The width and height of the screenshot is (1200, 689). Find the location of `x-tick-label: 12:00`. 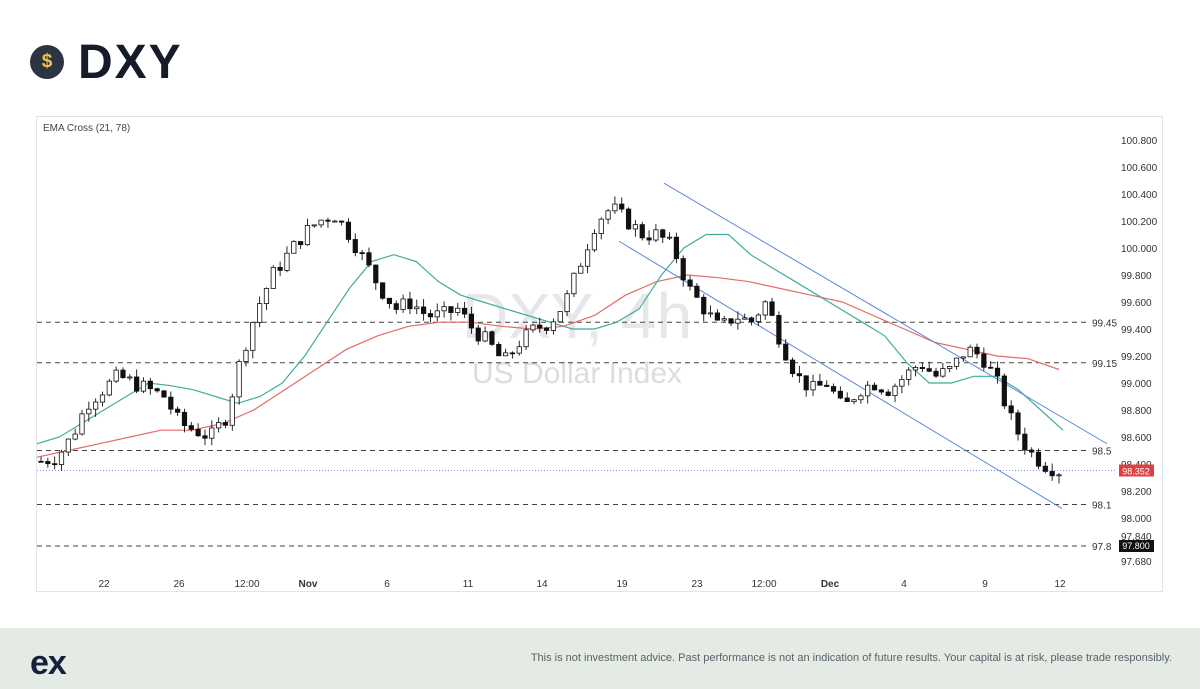

x-tick-label: 12:00 is located at coordinates (763, 584).